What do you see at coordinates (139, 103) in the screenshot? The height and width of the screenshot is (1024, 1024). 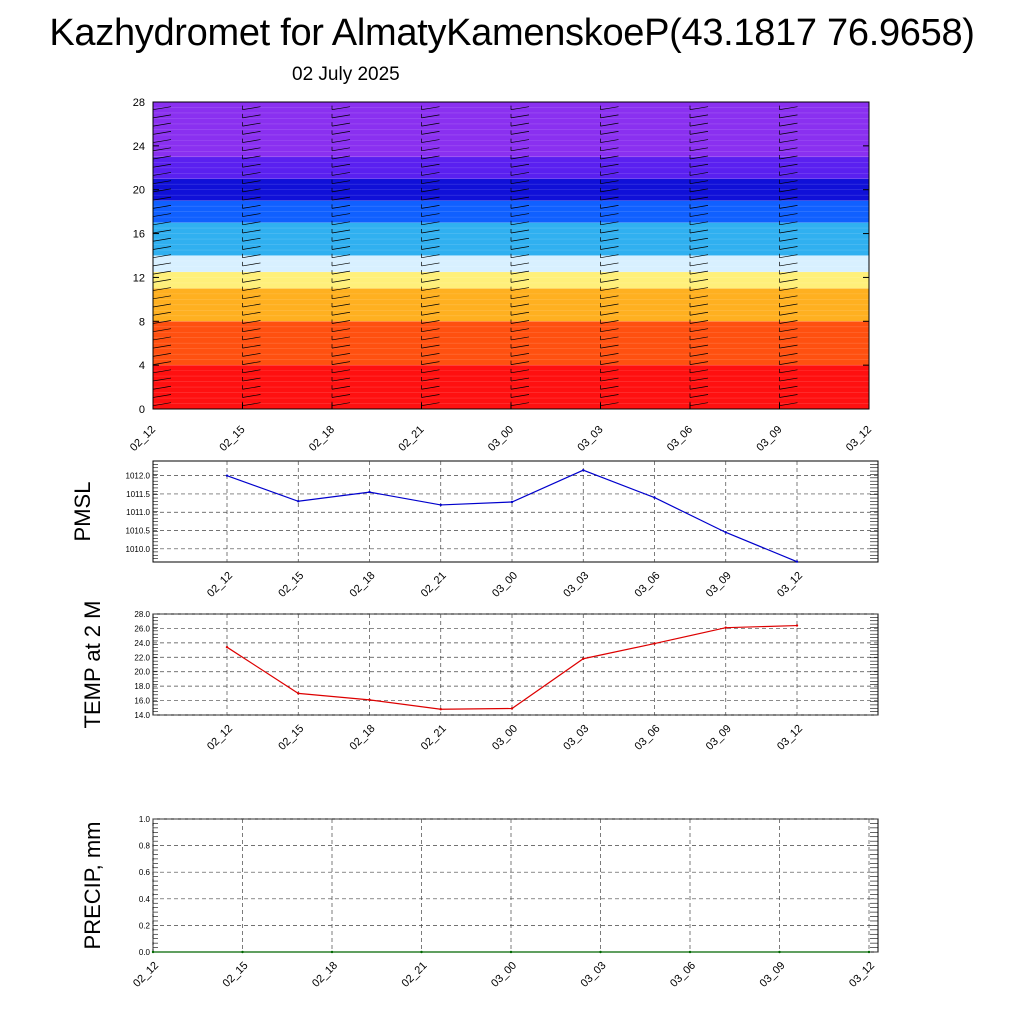 I see `y-tick-label: 28` at bounding box center [139, 103].